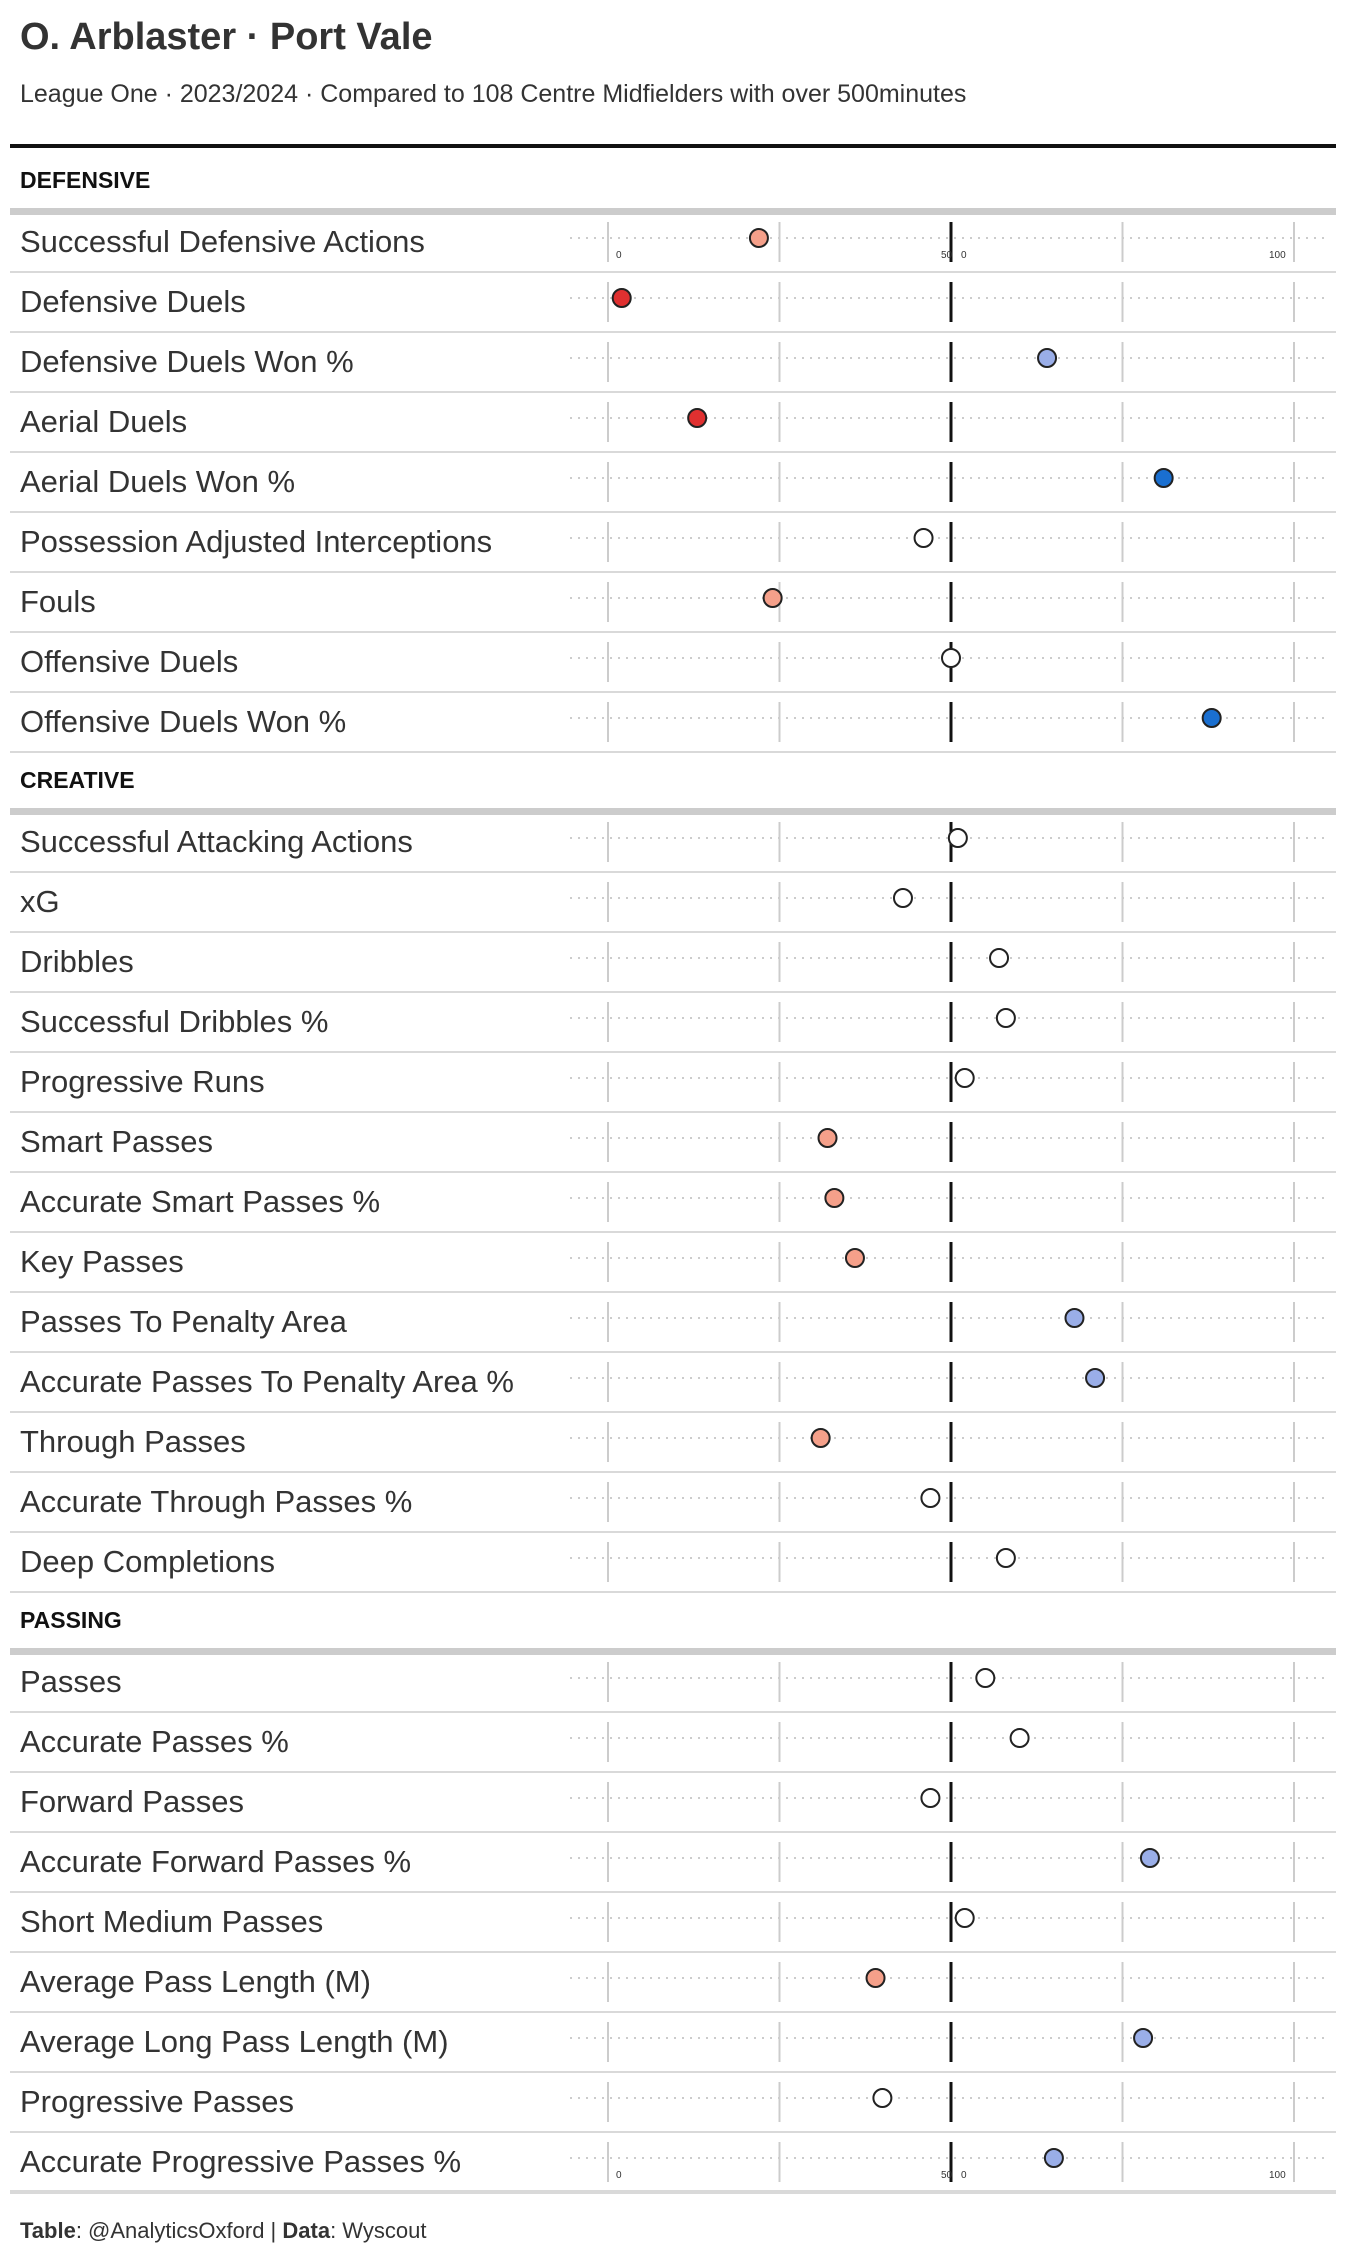 The image size is (1346, 2264). What do you see at coordinates (71, 1681) in the screenshot?
I see `metric-label: Passes` at bounding box center [71, 1681].